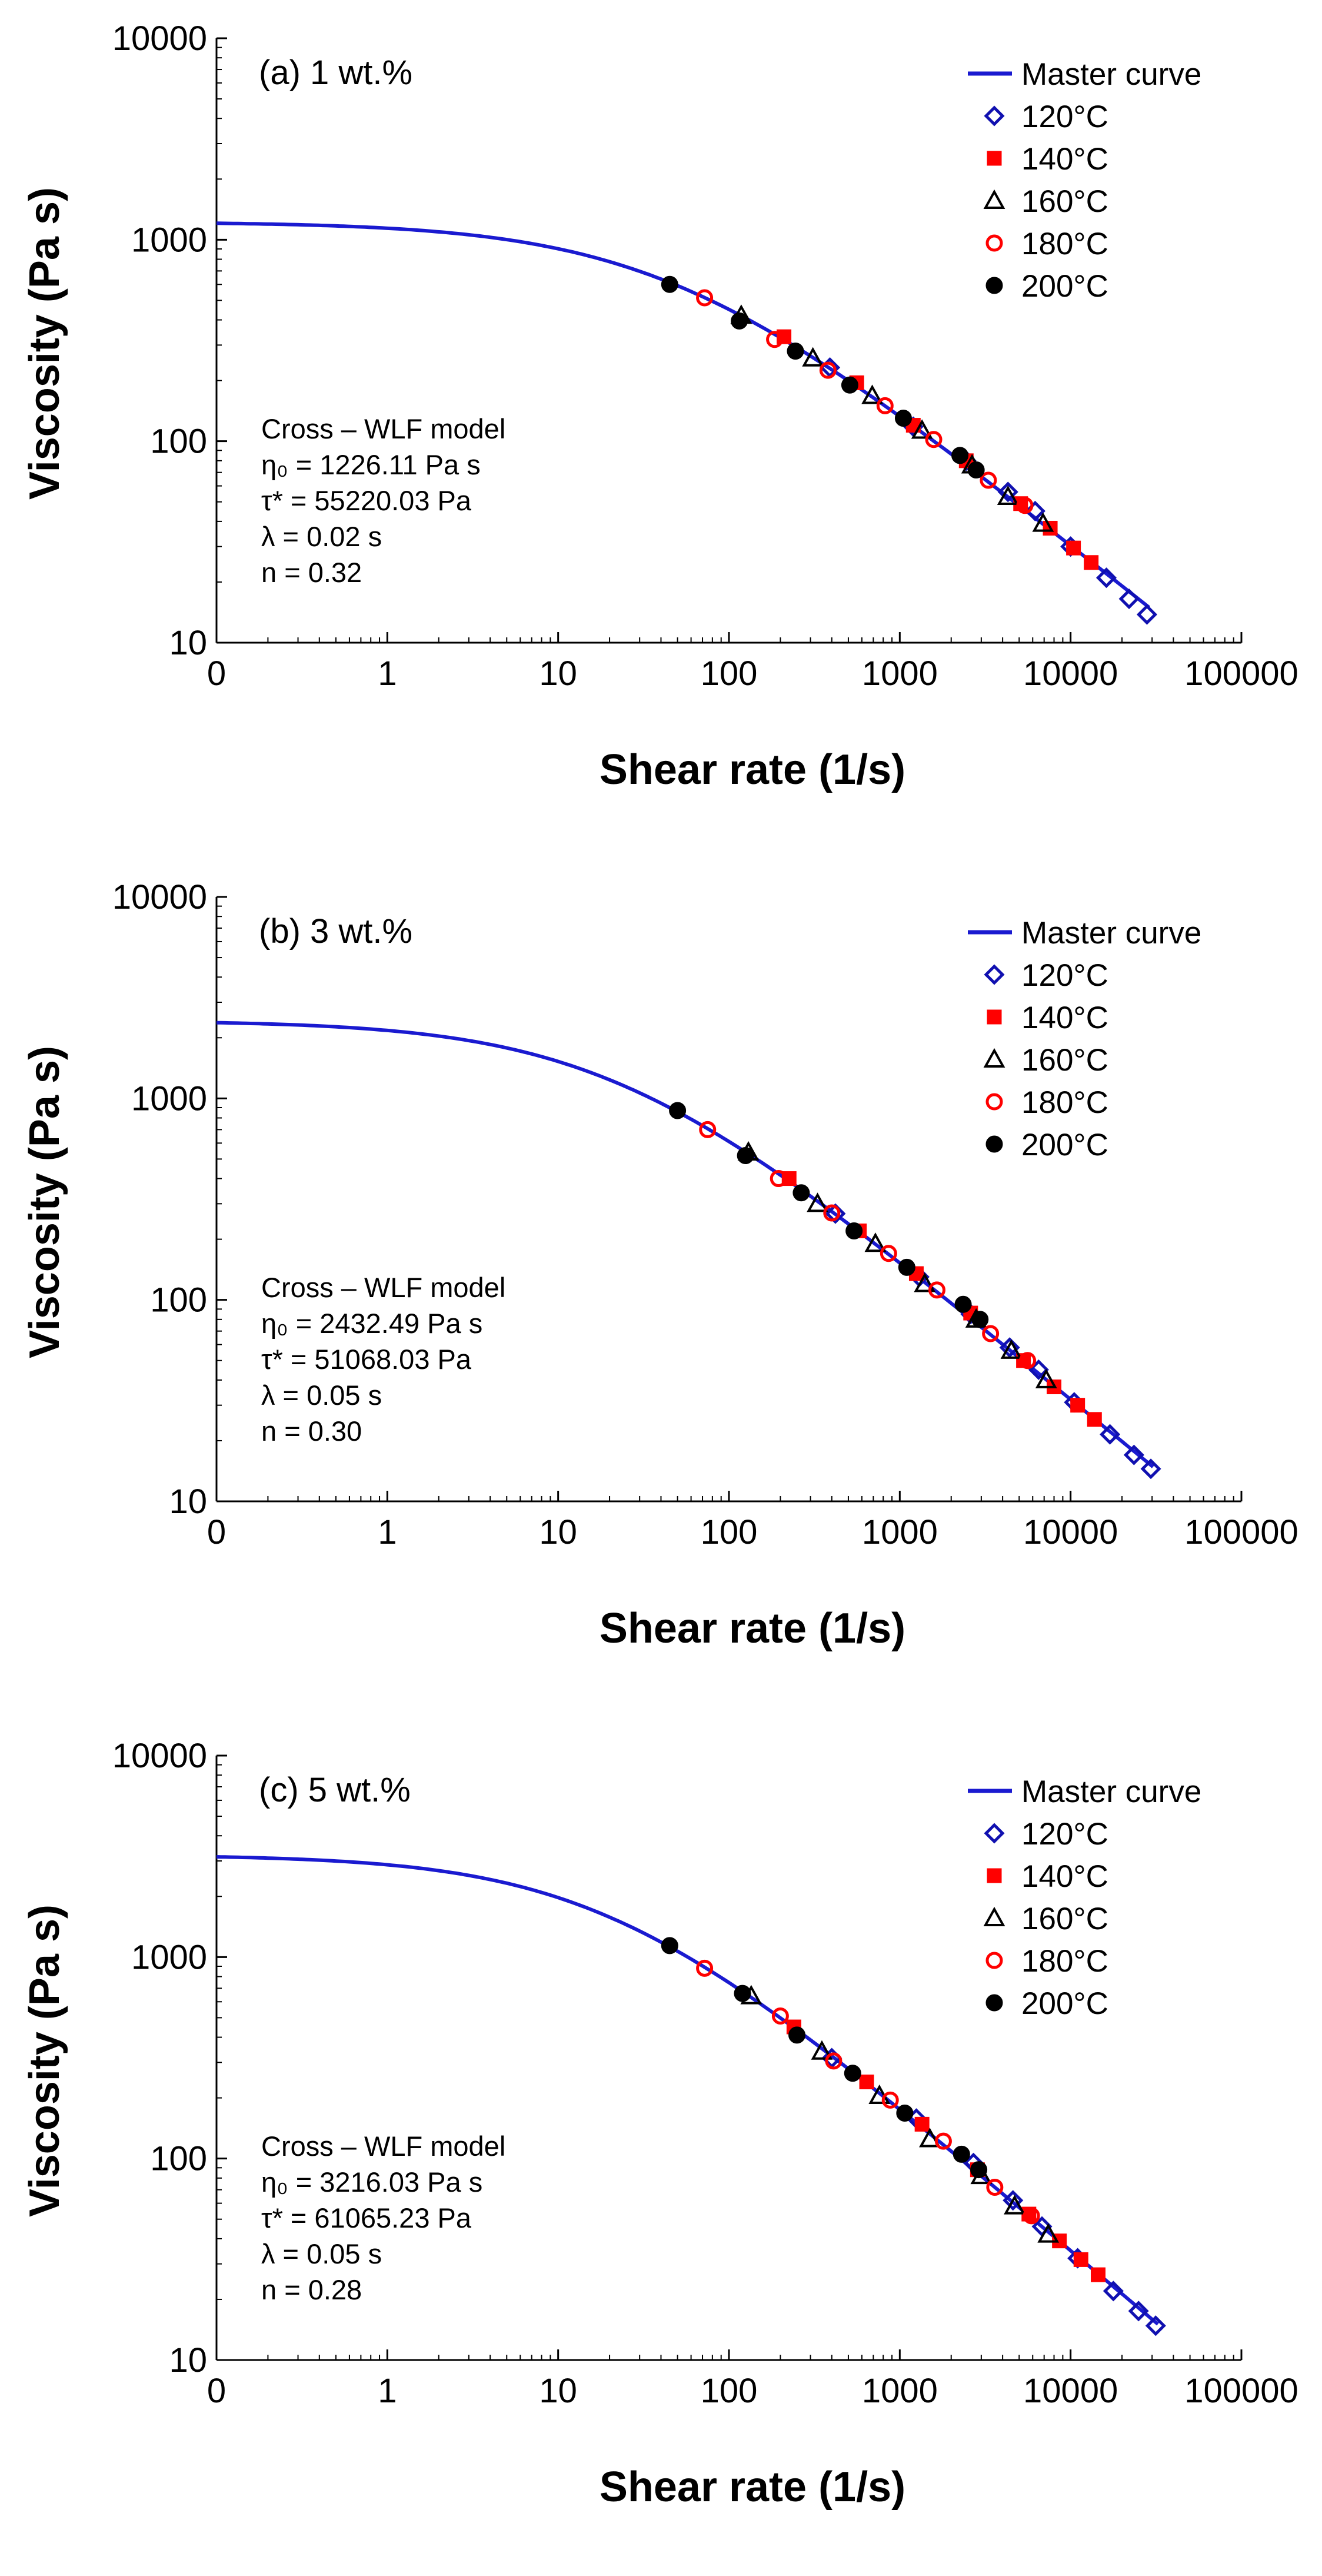 The height and width of the screenshot is (2576, 1322). I want to click on model-n: n = 0.32, so click(311, 572).